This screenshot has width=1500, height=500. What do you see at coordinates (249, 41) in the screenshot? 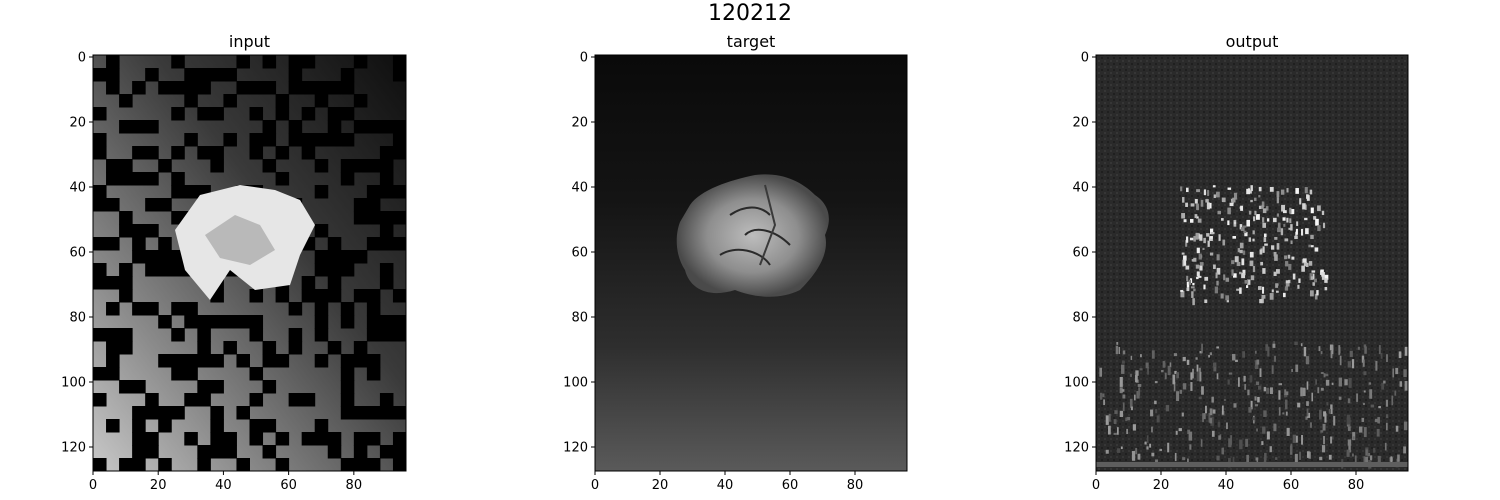
I see `panel-title: input` at bounding box center [249, 41].